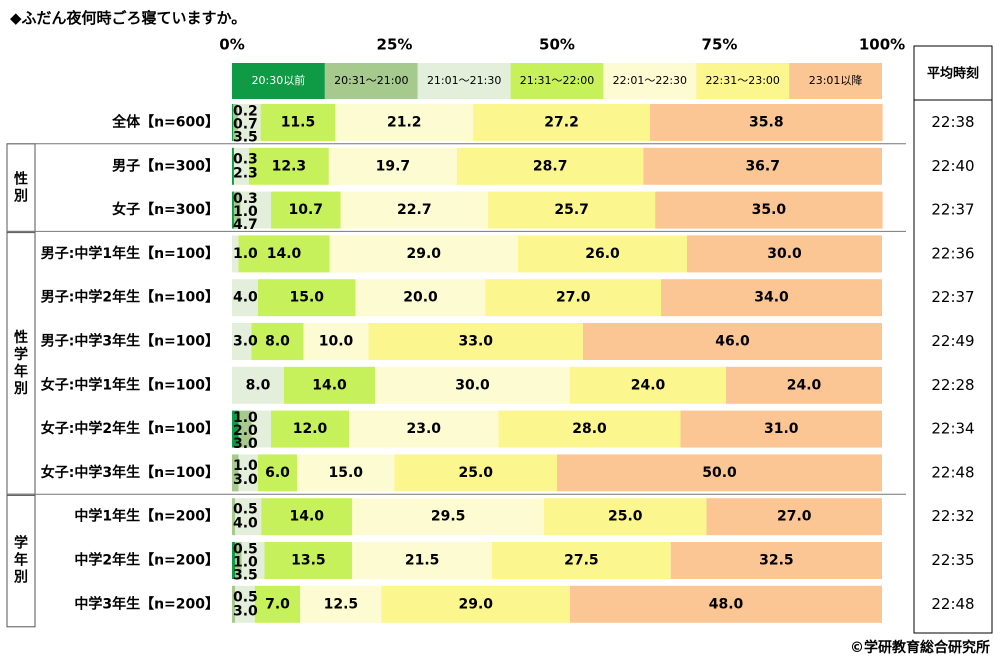 The height and width of the screenshot is (660, 1000). What do you see at coordinates (298, 123) in the screenshot?
I see `data-label: 11.5` at bounding box center [298, 123].